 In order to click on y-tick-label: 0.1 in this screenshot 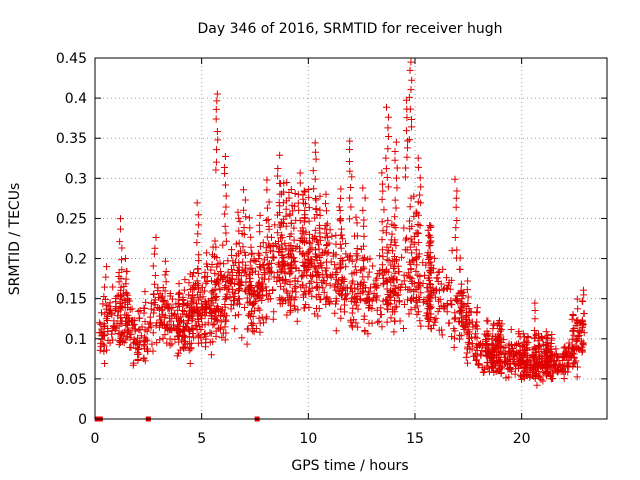, I will do `click(76, 340)`.